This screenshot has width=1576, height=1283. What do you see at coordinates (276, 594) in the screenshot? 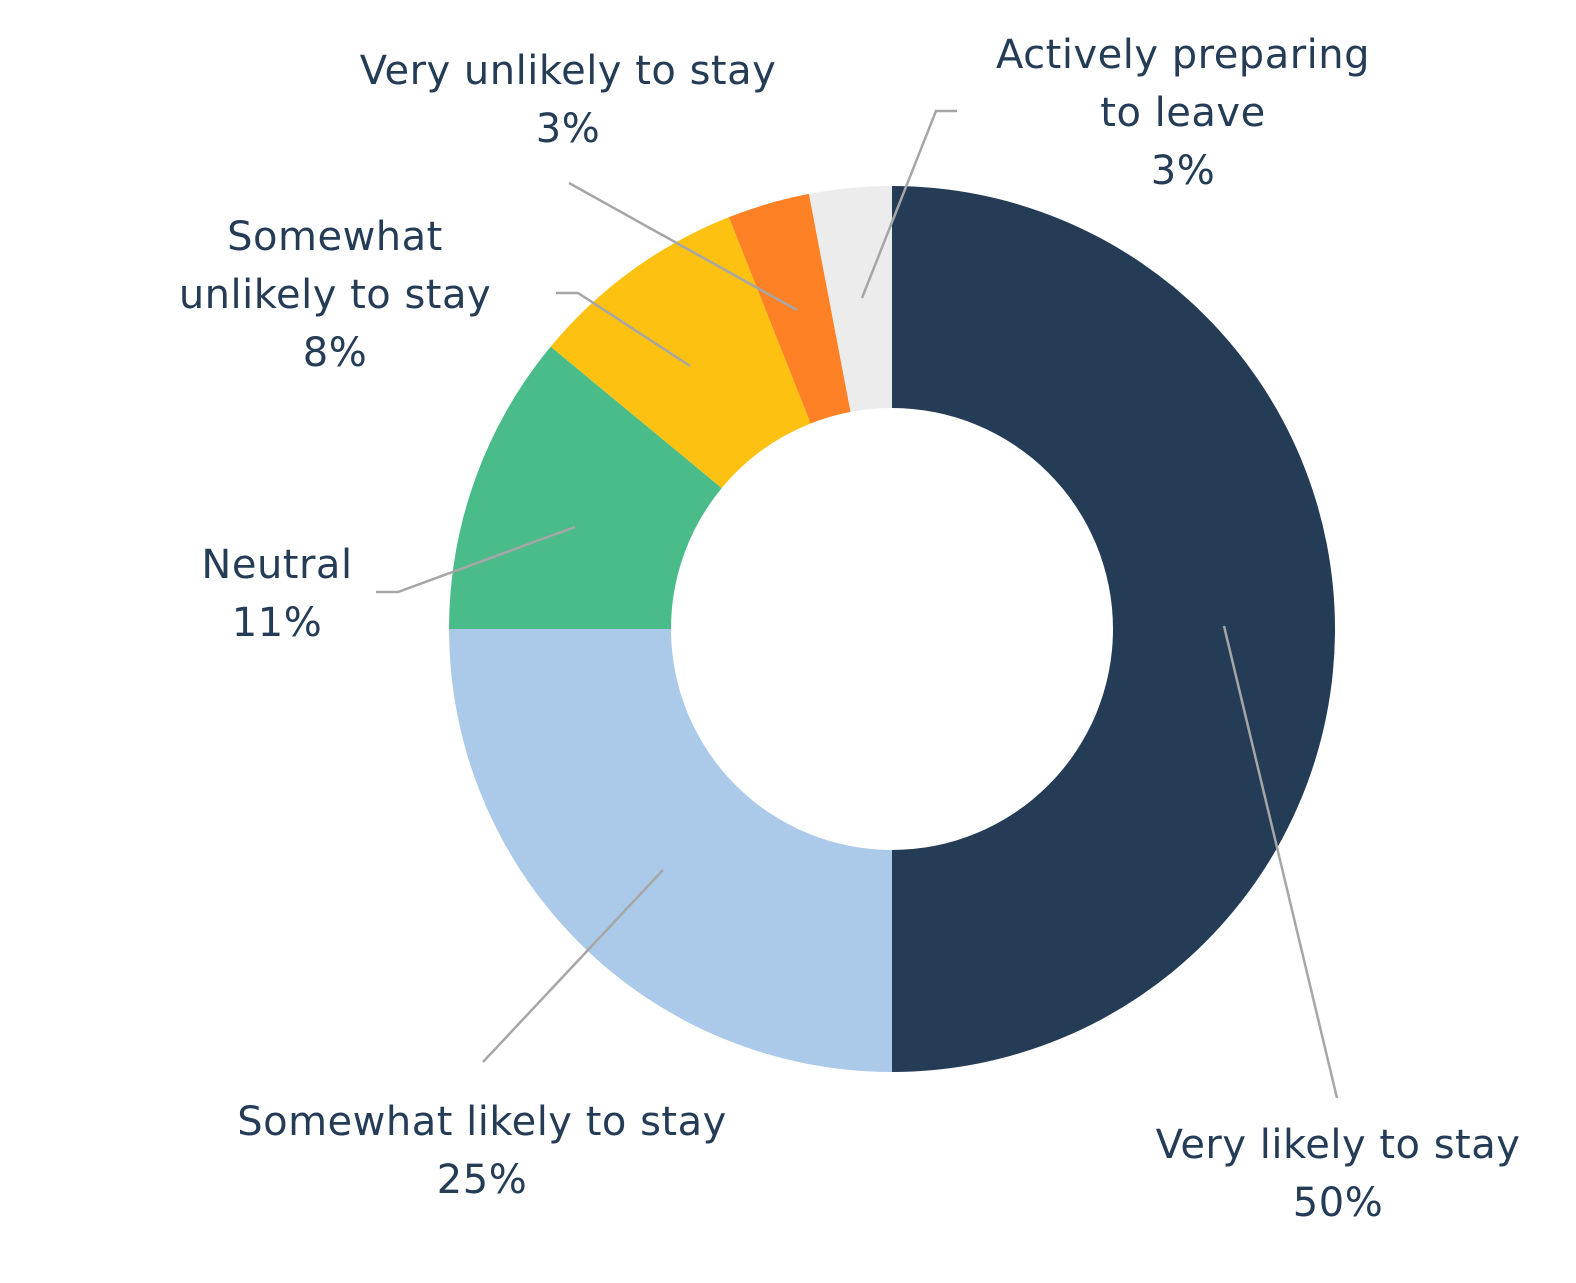
I see `label-neutral: Neutral 11%` at bounding box center [276, 594].